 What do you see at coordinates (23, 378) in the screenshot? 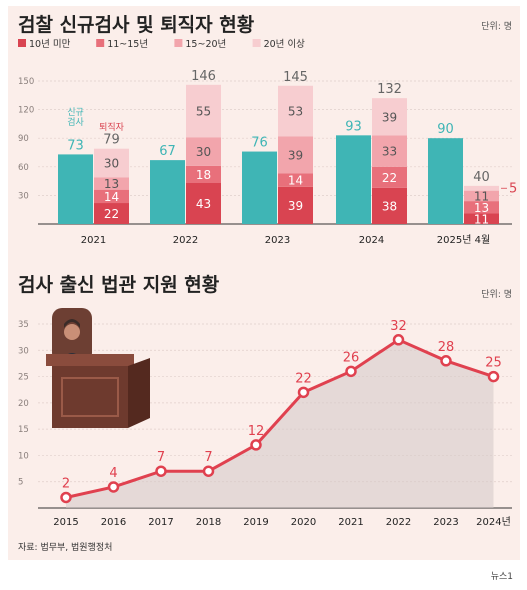
I see `chart2-ytick-25: 25` at bounding box center [23, 378].